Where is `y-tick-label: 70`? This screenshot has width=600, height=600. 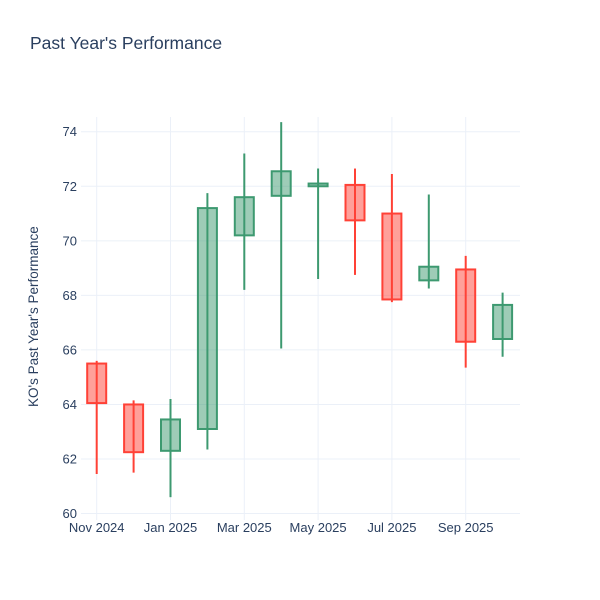
y-tick-label: 70 is located at coordinates (70, 240).